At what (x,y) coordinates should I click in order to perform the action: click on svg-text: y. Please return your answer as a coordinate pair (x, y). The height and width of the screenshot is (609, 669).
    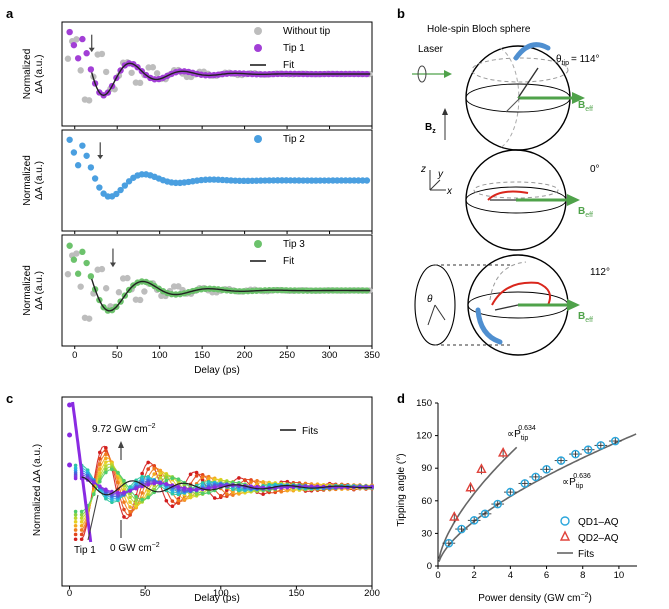
    Looking at the image, I should click on (440, 174).